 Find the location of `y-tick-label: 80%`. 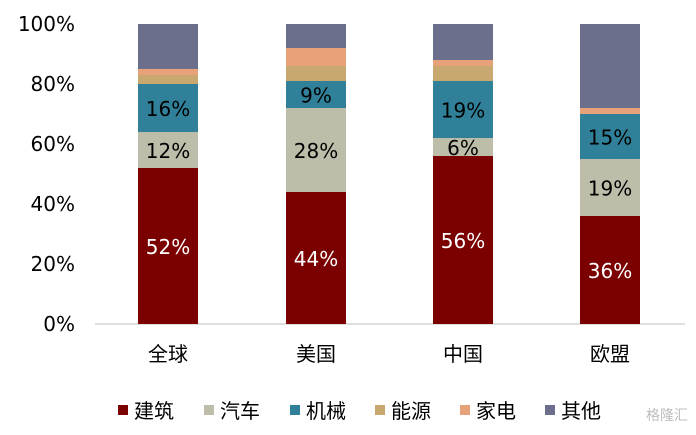

y-tick-label: 80% is located at coordinates (53, 84).